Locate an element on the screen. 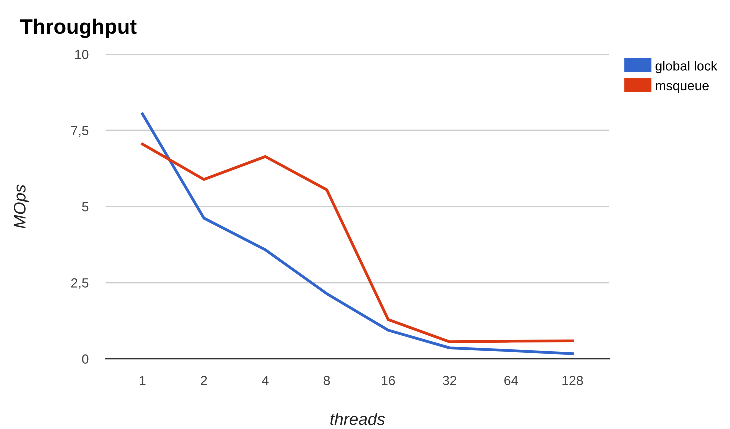 This screenshot has width=730, height=429. y-tick-label: 10 is located at coordinates (82, 55).